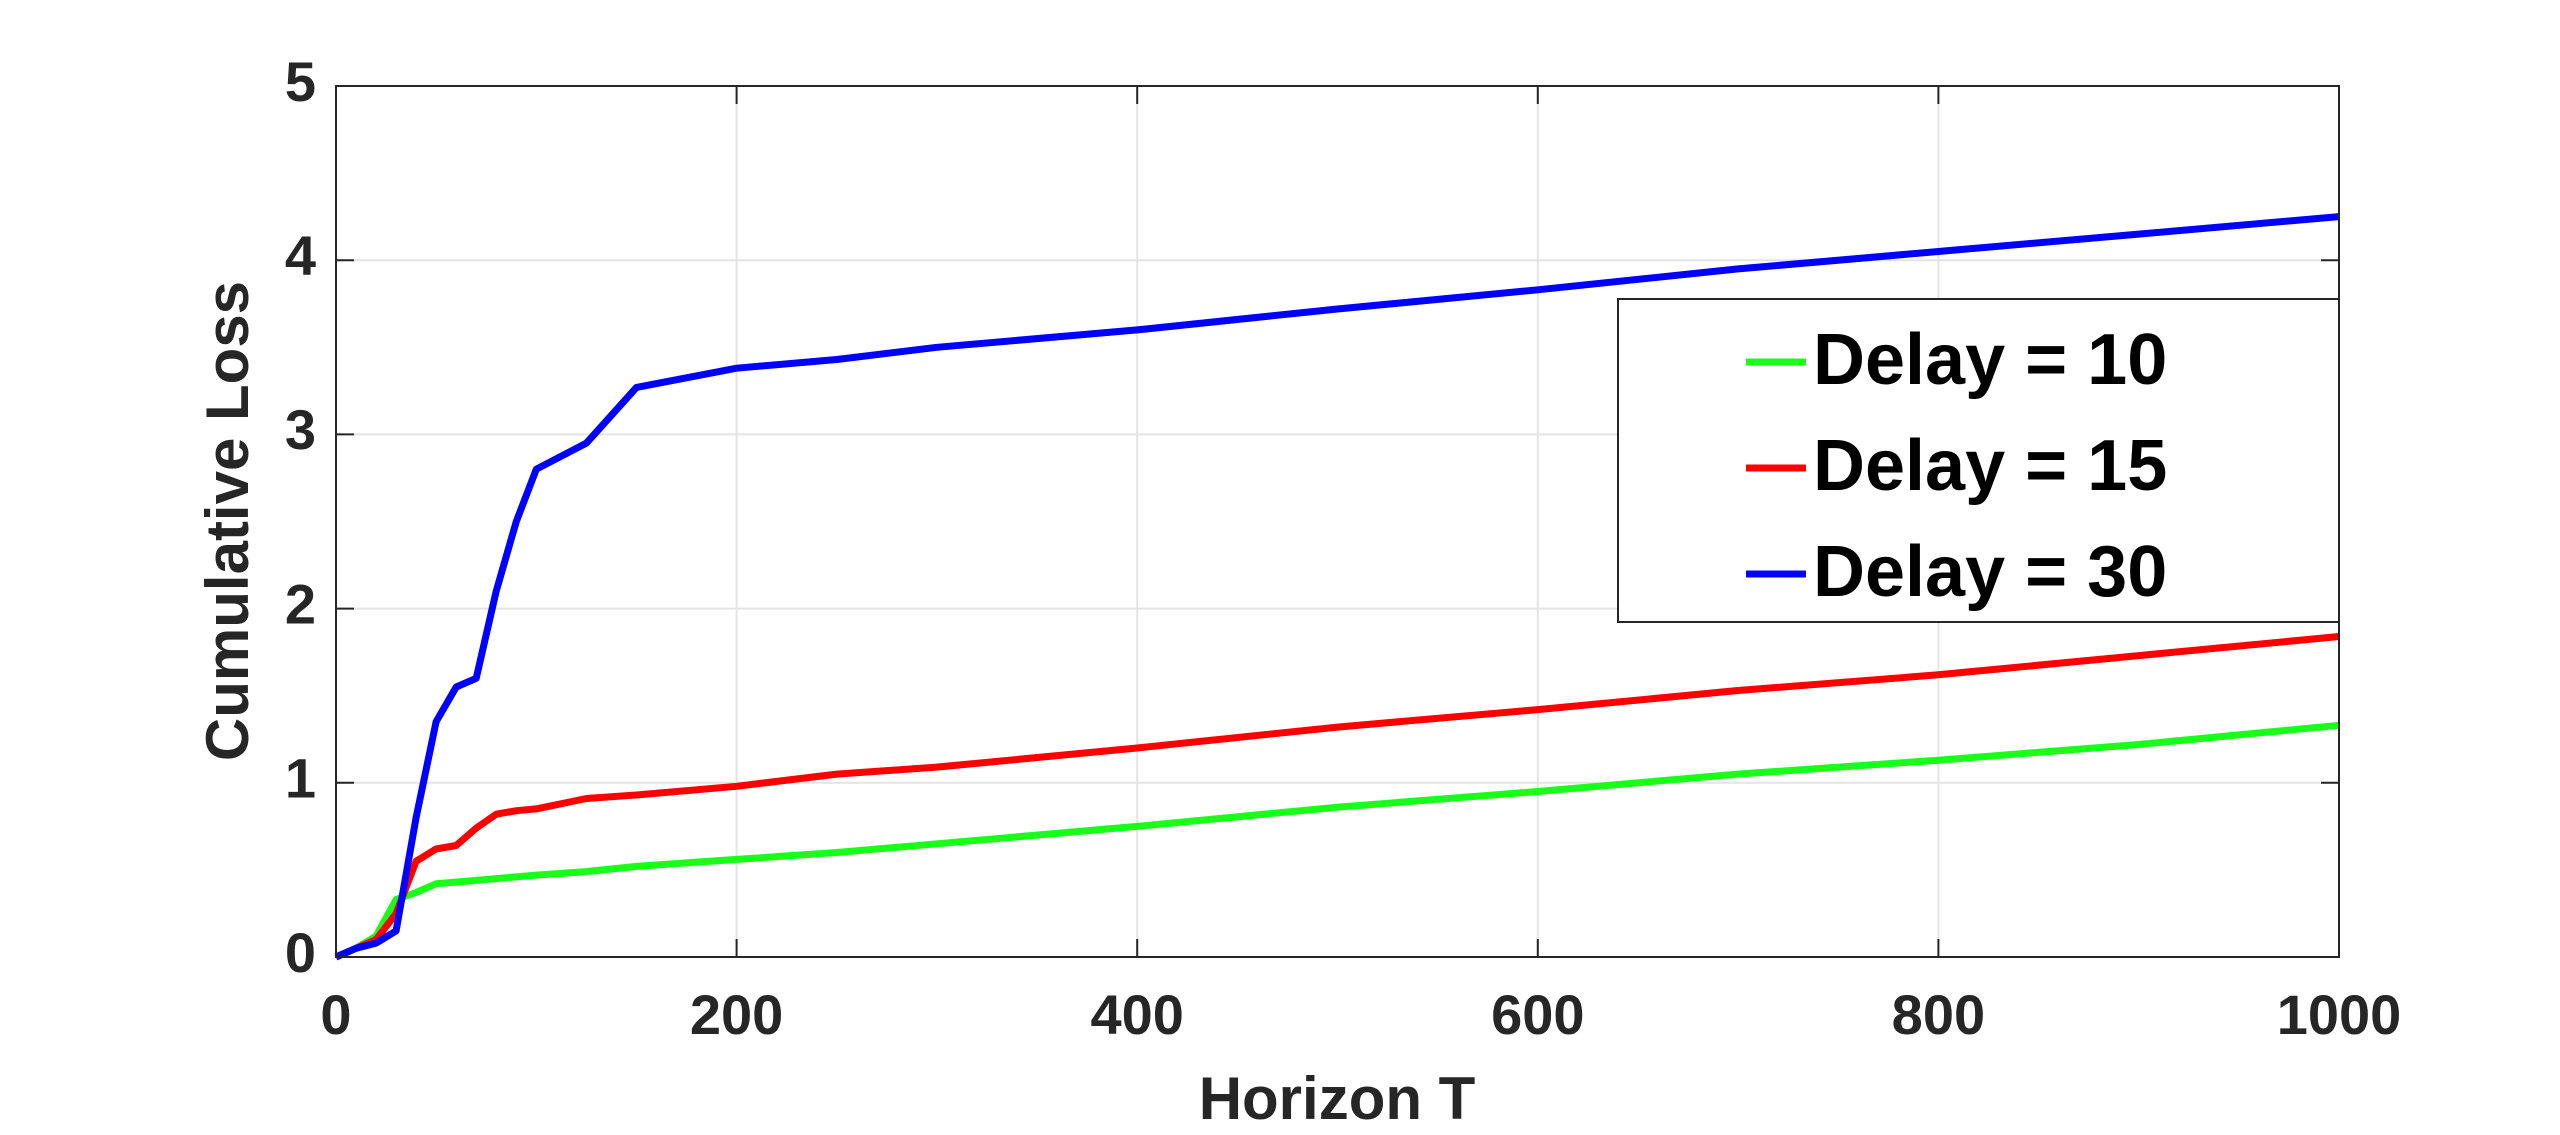 Image resolution: width=2560 pixels, height=1135 pixels. I want to click on x-axis-label: Horizon T, so click(1337, 1098).